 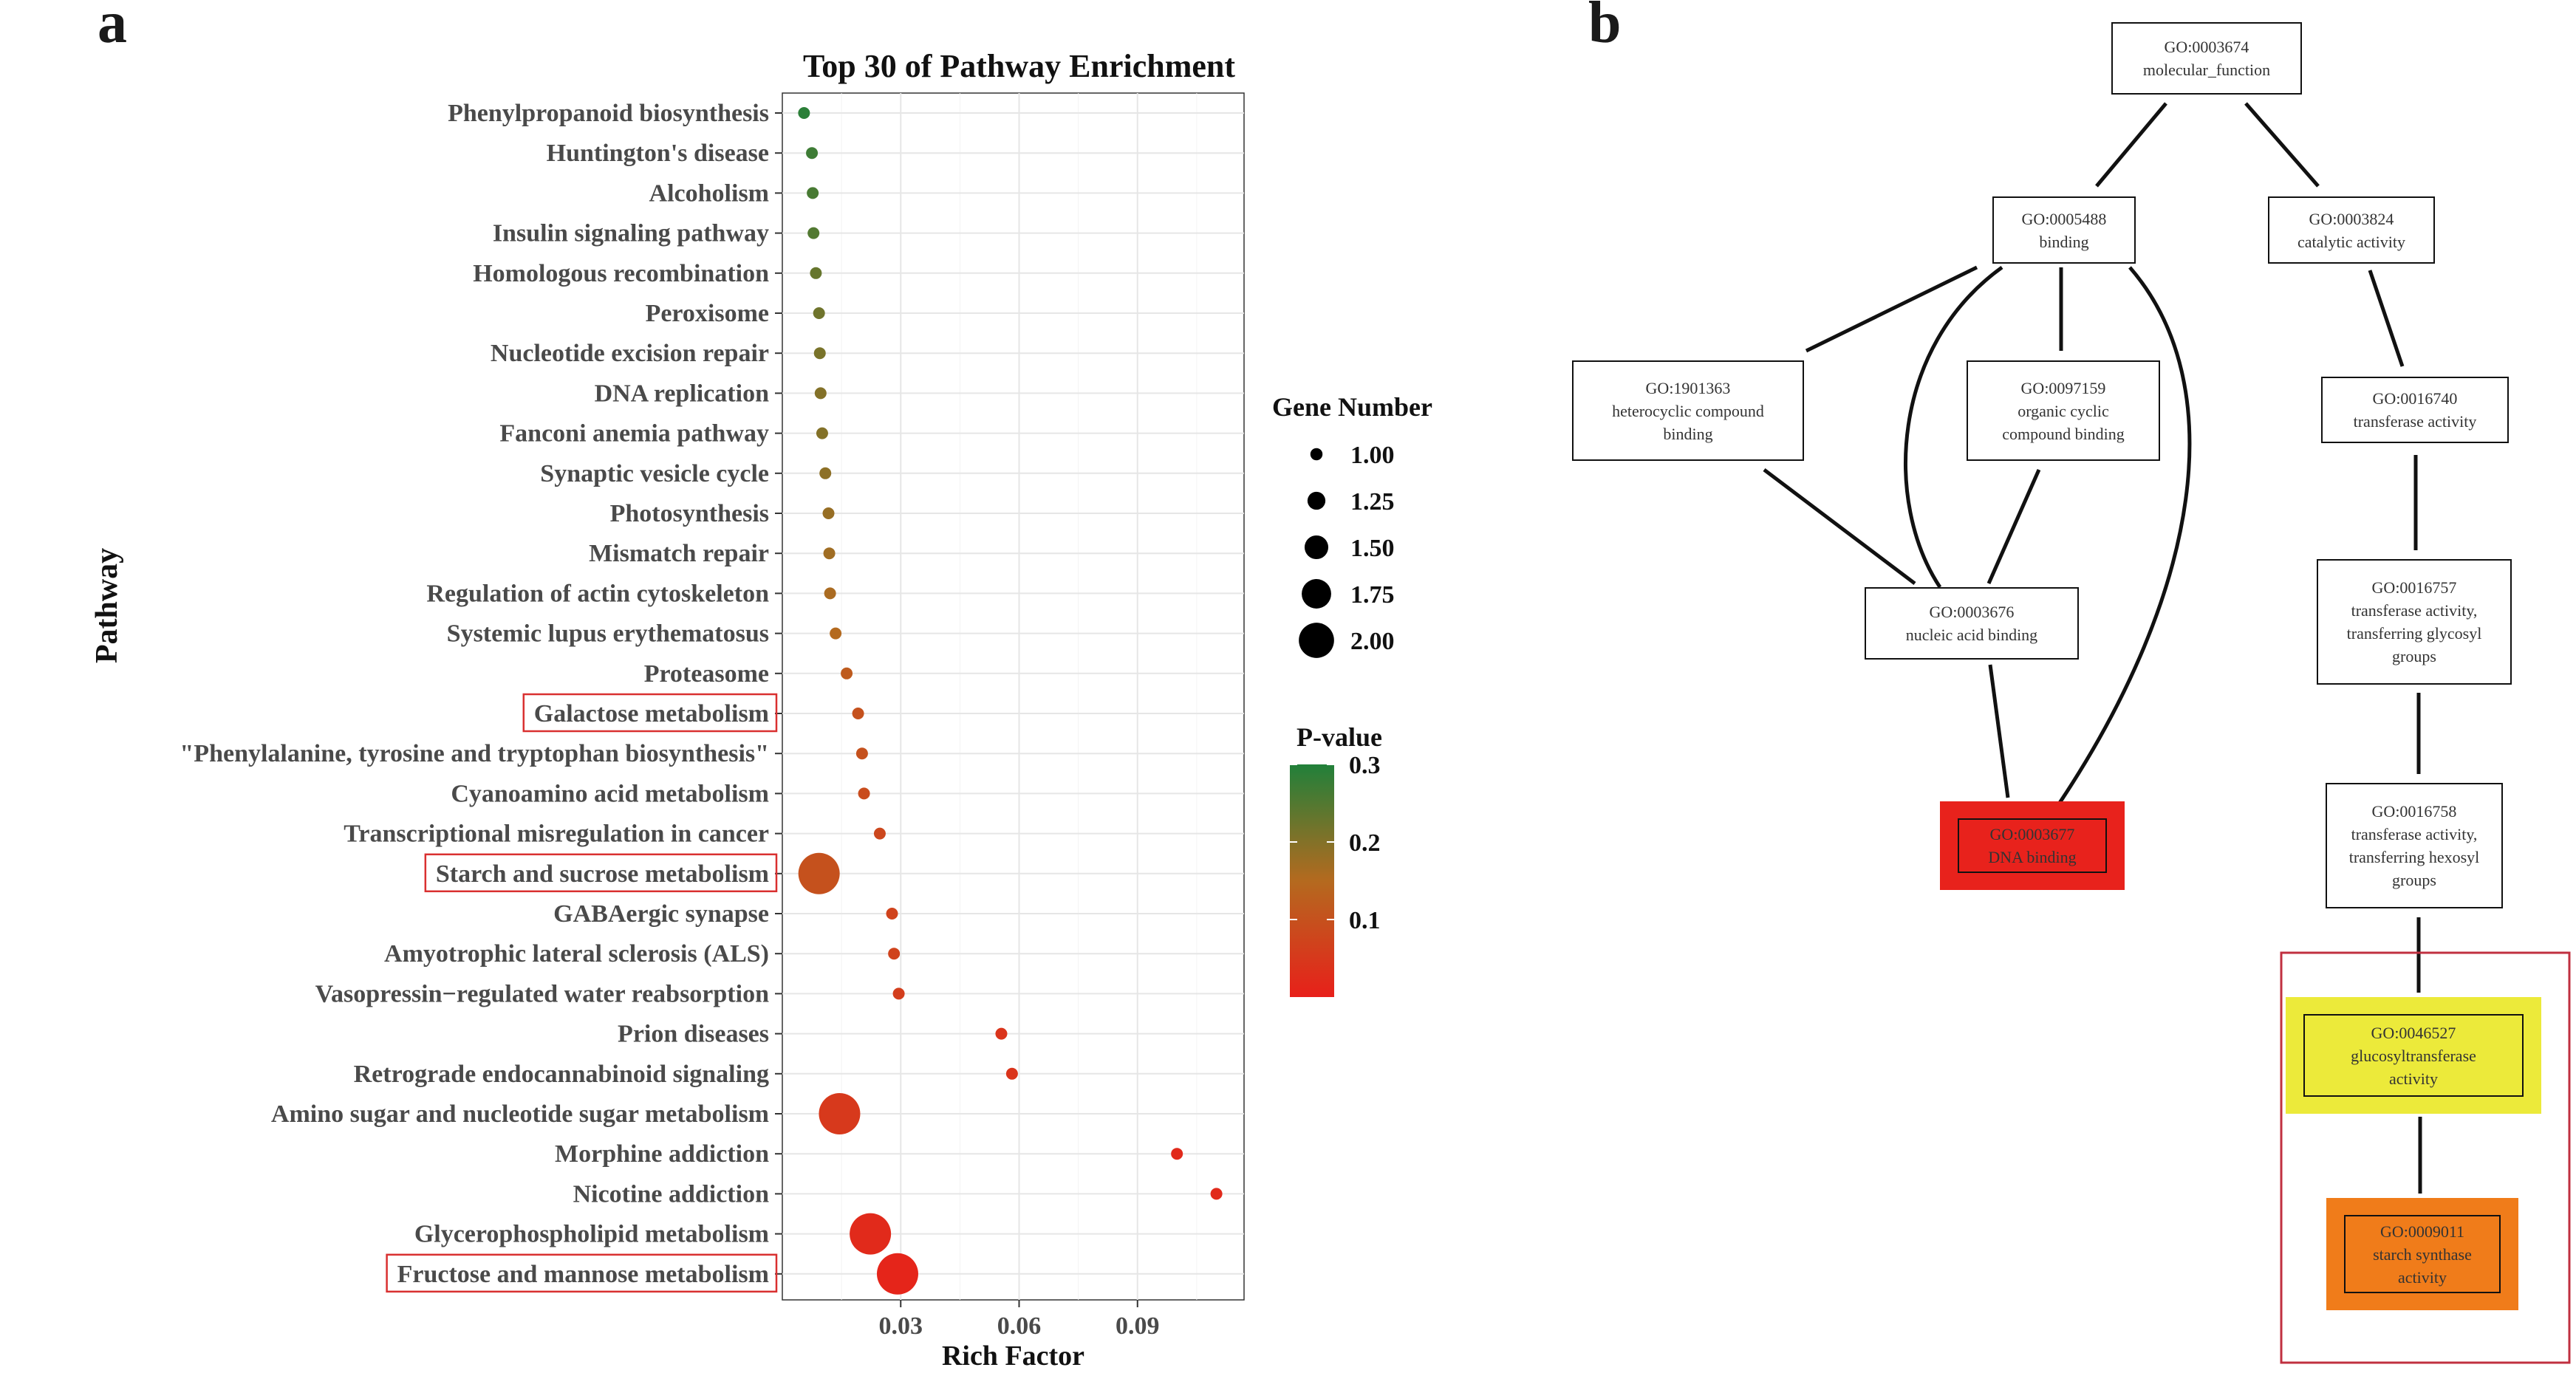 I want to click on go-node-go-1901363: GO:1901363 heterocyclic compound binding, so click(x=1688, y=410).